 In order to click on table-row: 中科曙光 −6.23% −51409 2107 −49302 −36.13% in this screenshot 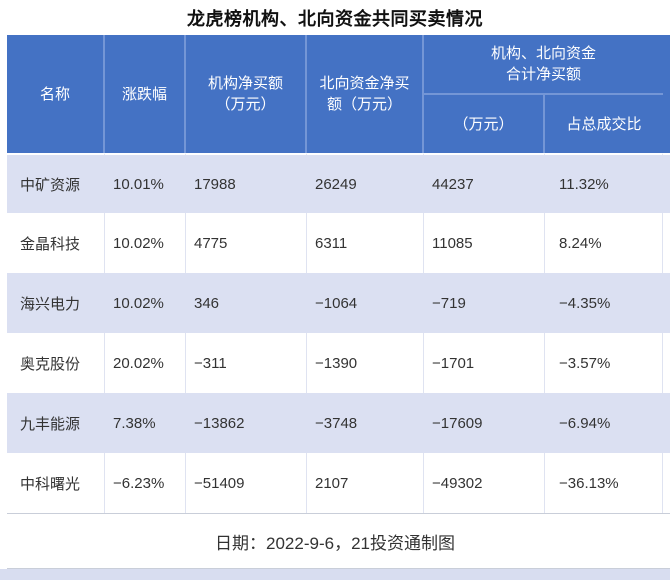, I will do `click(338, 483)`.